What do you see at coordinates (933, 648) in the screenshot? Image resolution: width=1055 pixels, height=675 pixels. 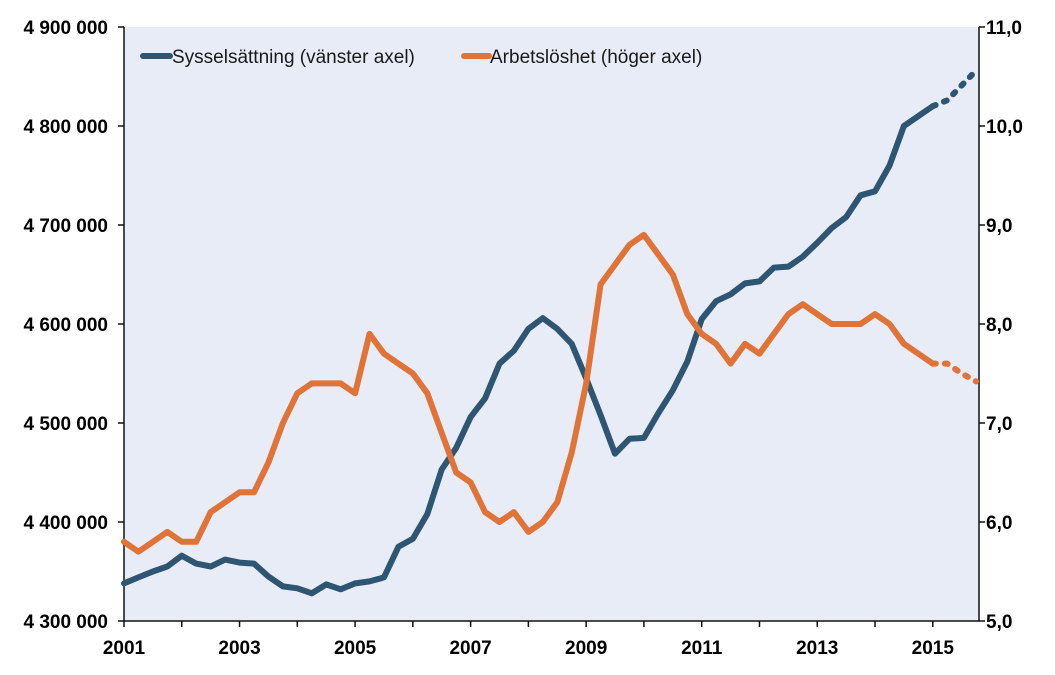 I see `x-tick-label: 2015` at bounding box center [933, 648].